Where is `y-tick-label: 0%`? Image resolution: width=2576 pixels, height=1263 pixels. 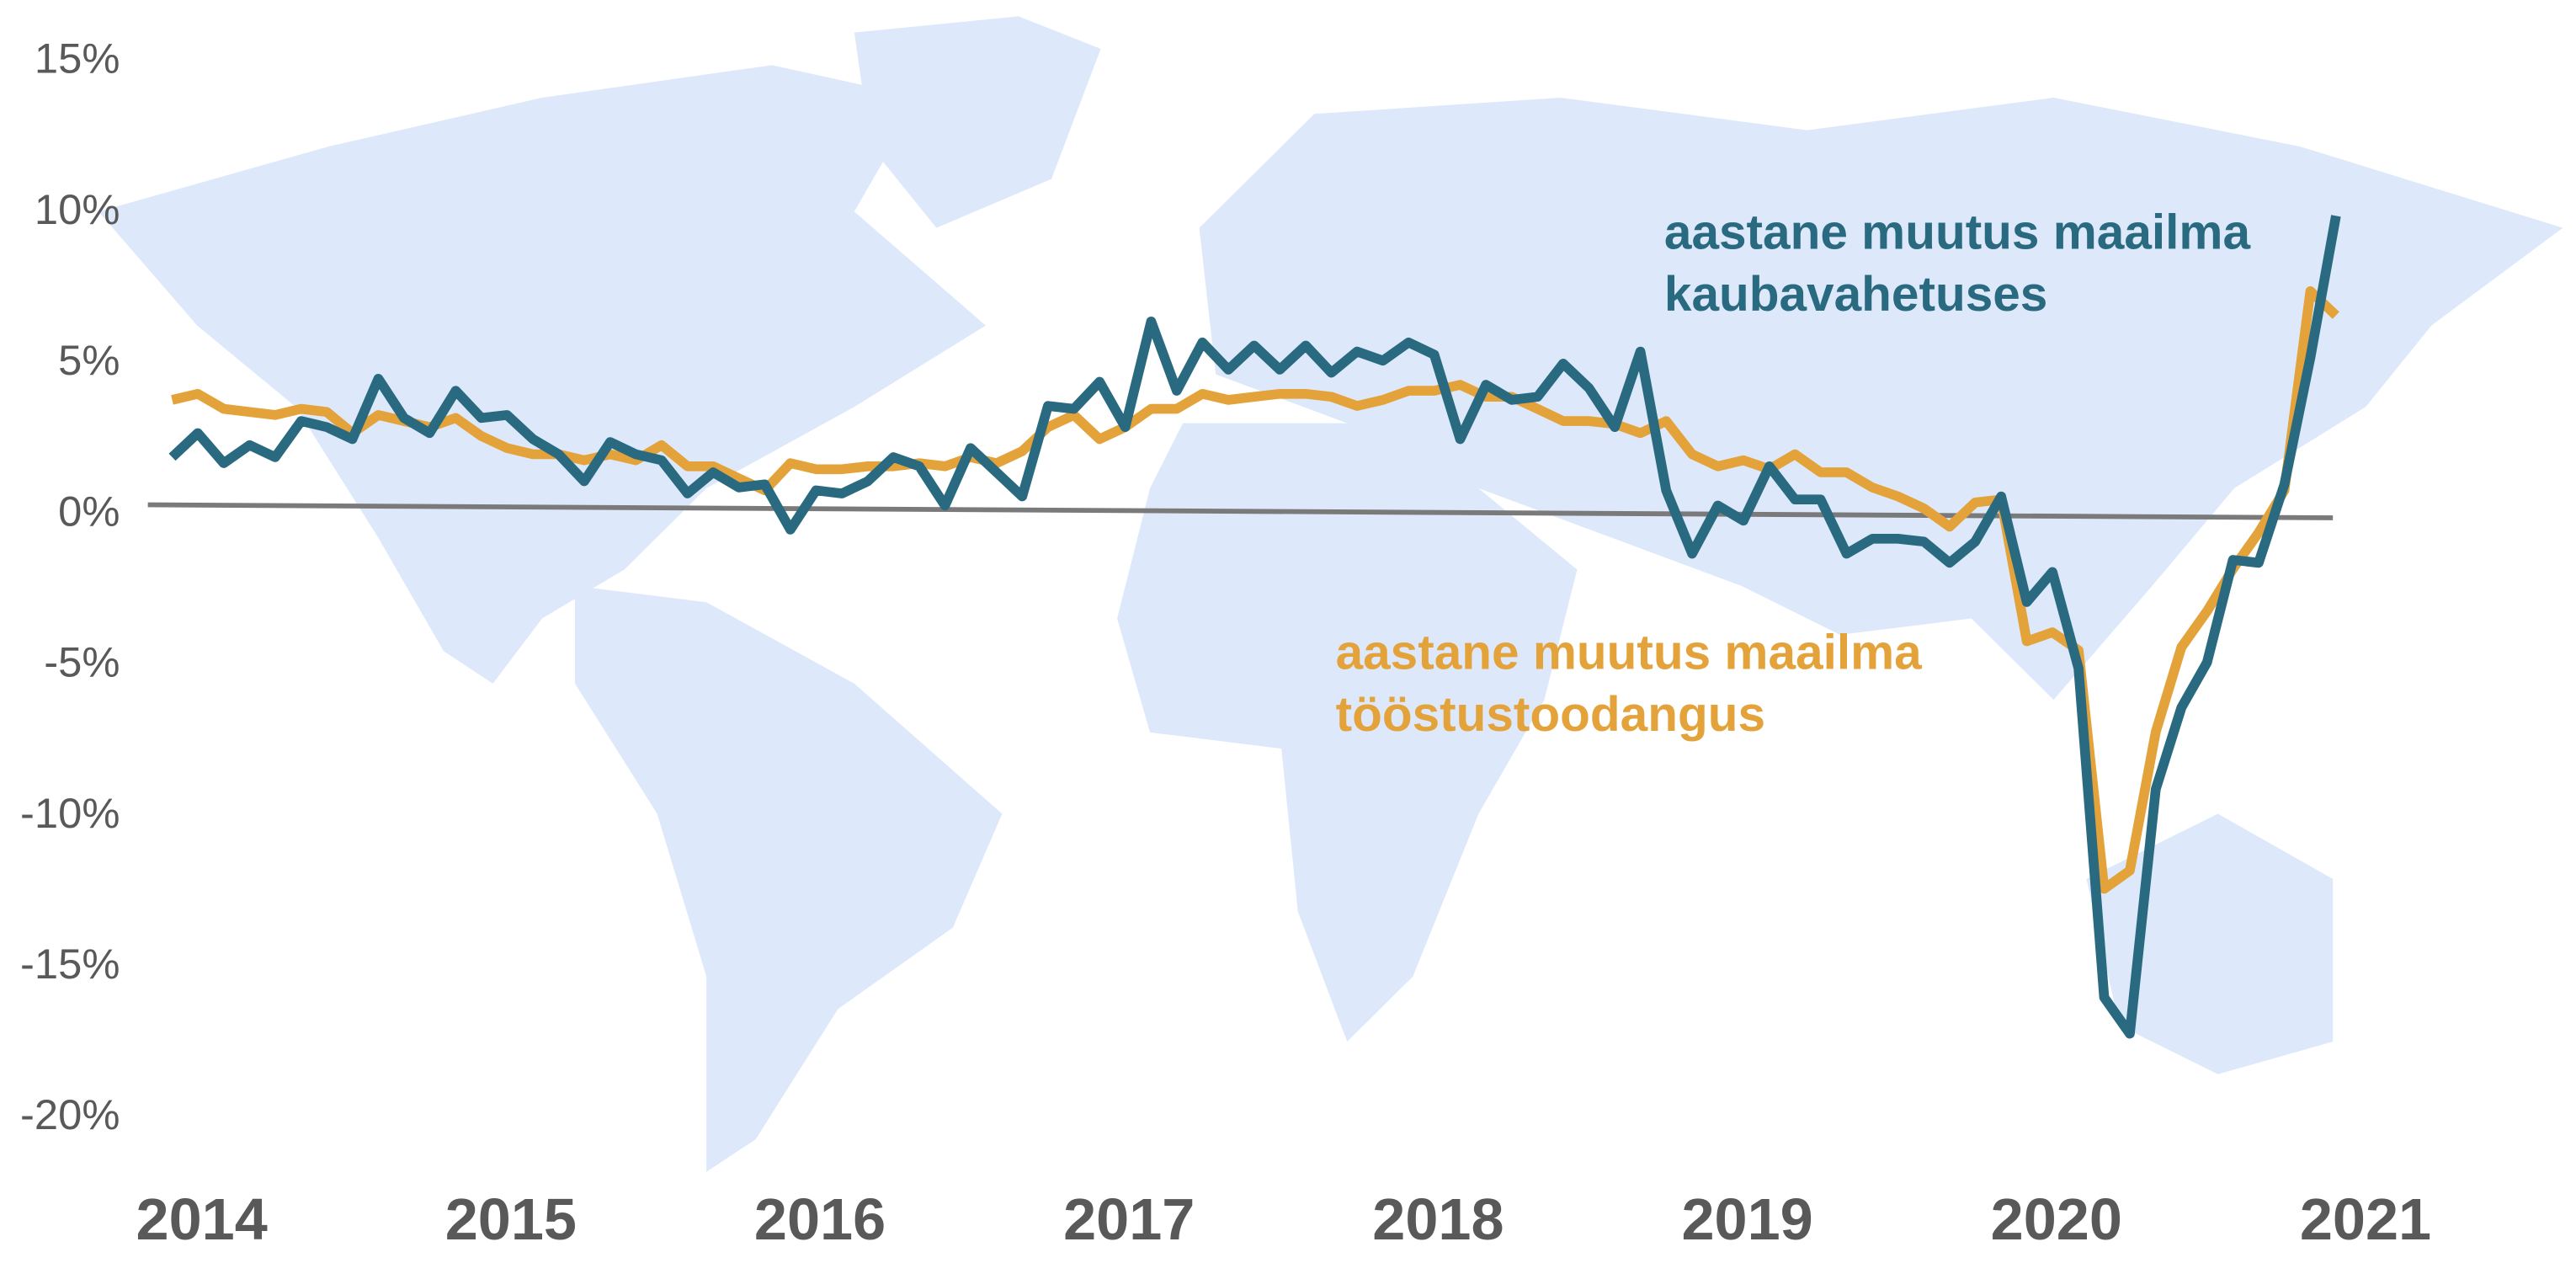 y-tick-label: 0% is located at coordinates (89, 512).